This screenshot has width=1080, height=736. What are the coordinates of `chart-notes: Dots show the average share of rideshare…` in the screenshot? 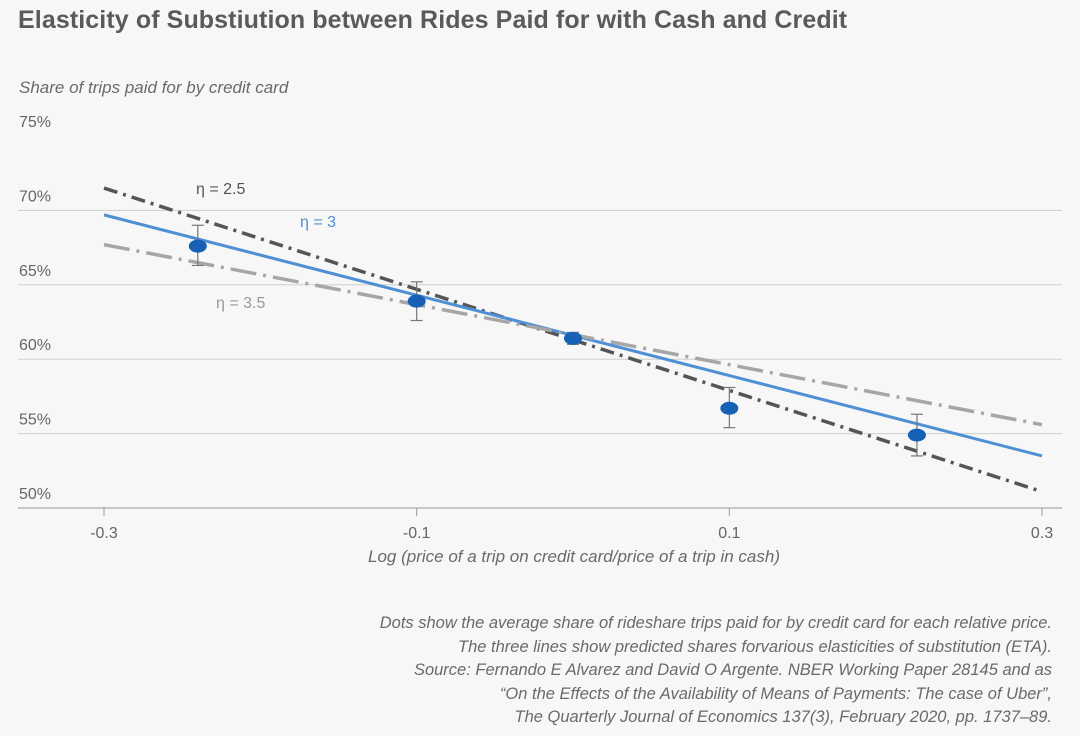 It's located at (716, 671).